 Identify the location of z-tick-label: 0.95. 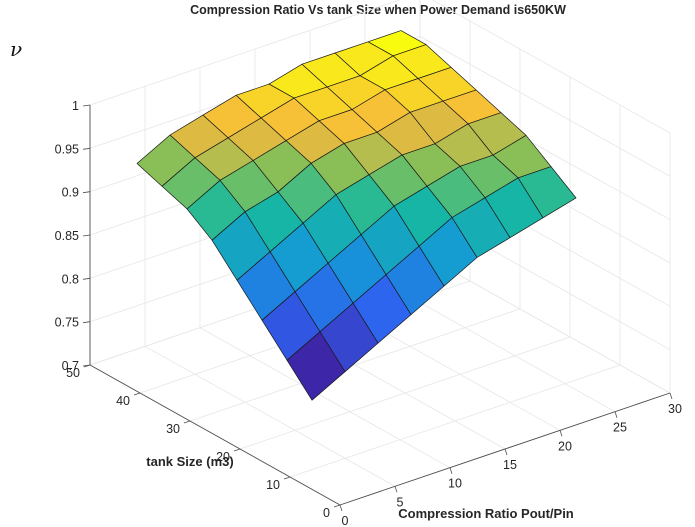
(67, 149).